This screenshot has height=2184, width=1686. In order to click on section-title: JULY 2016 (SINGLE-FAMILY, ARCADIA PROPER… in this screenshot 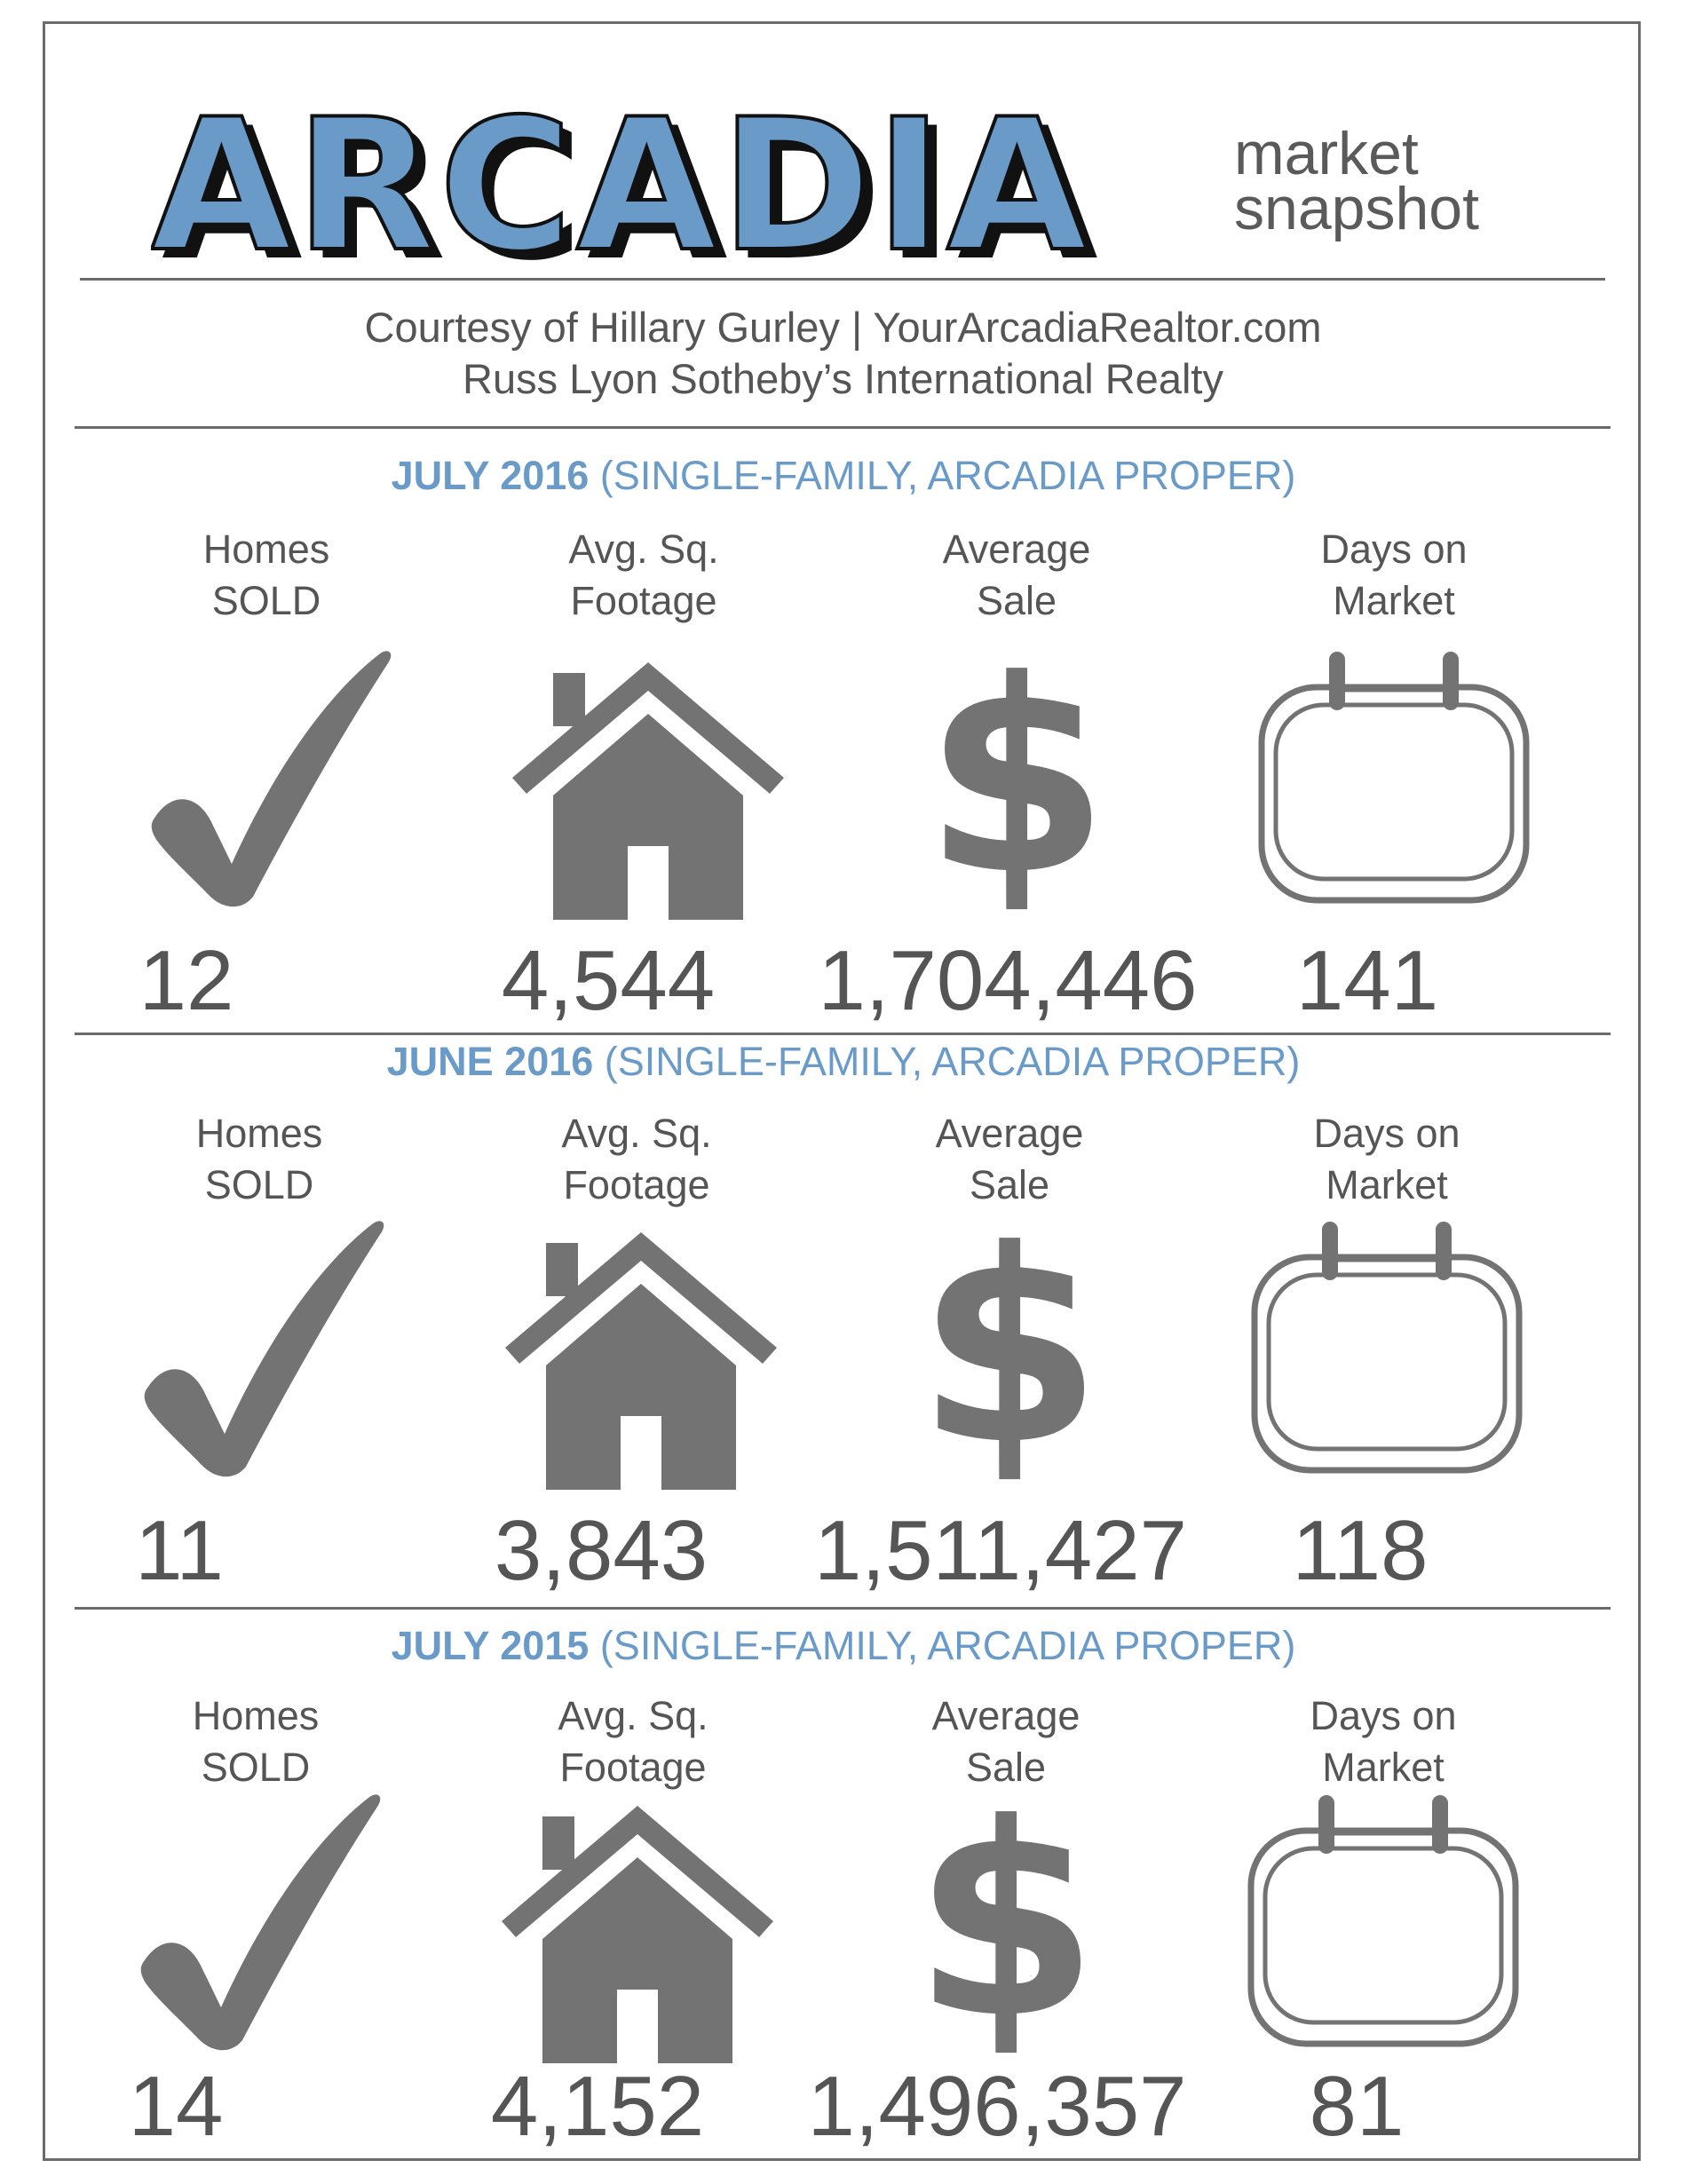, I will do `click(843, 476)`.